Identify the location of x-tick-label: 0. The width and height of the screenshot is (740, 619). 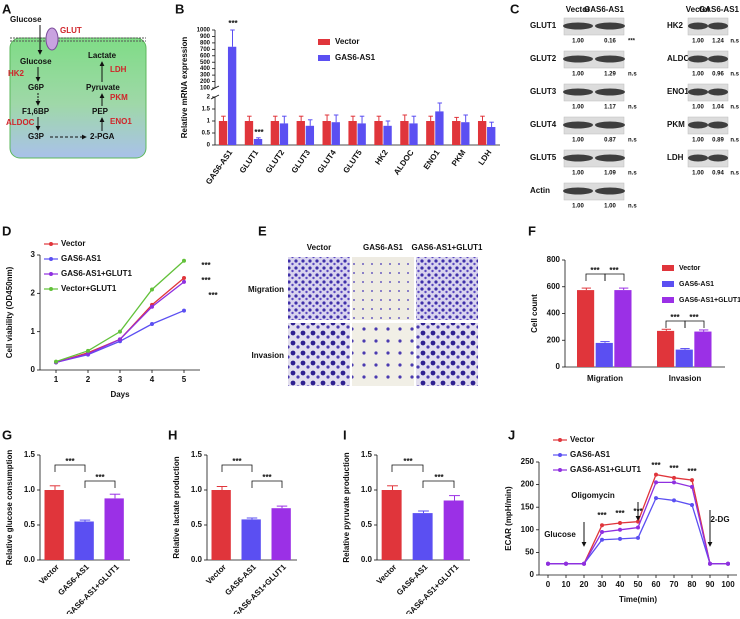
(548, 584).